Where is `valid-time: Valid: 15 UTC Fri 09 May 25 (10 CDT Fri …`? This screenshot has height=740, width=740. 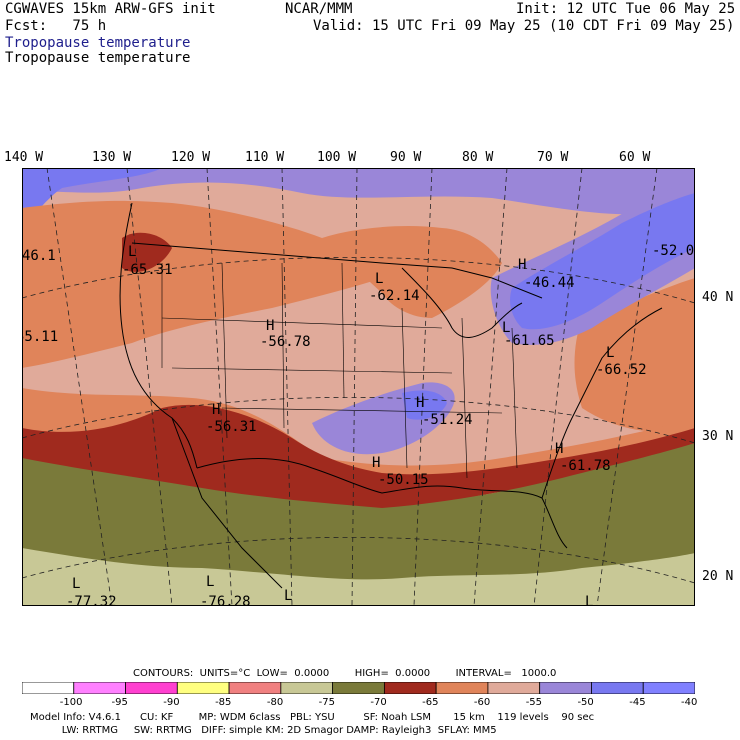
valid-time: Valid: 15 UTC Fri 09 May 25 (10 CDT Fri … is located at coordinates (524, 26).